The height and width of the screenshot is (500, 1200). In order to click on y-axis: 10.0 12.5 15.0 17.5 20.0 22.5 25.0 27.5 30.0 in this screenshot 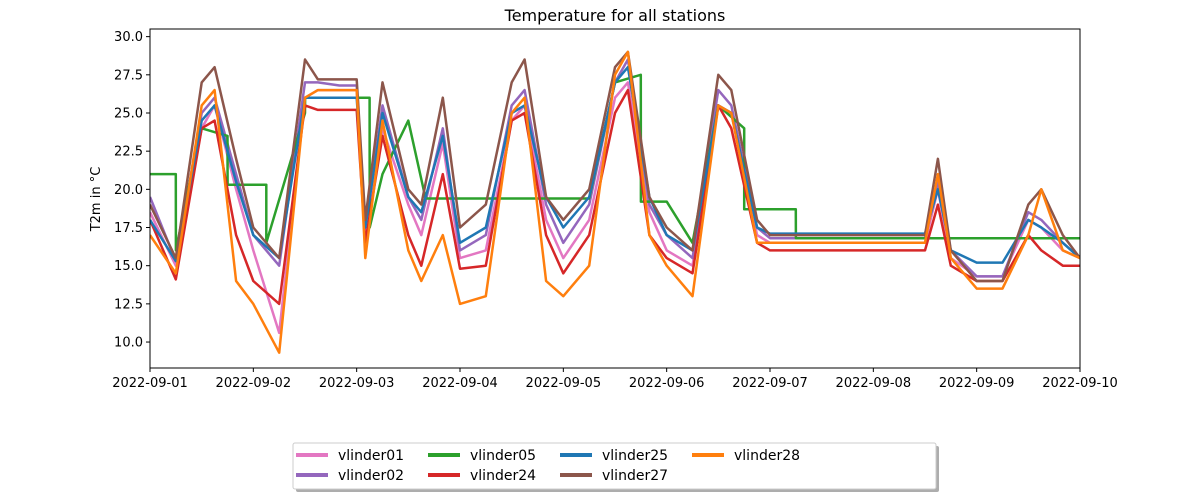, I will do `click(132, 190)`.